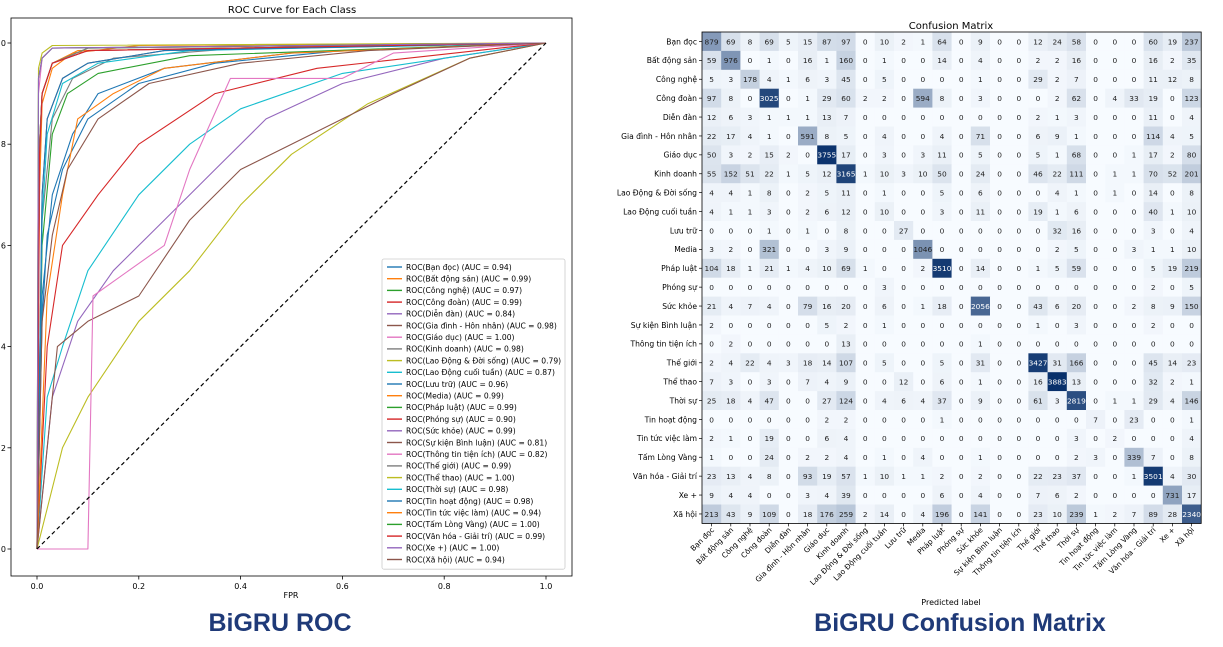 The height and width of the screenshot is (647, 1223). What do you see at coordinates (981, 174) in the screenshot?
I see `cm-cell-value: 24` at bounding box center [981, 174].